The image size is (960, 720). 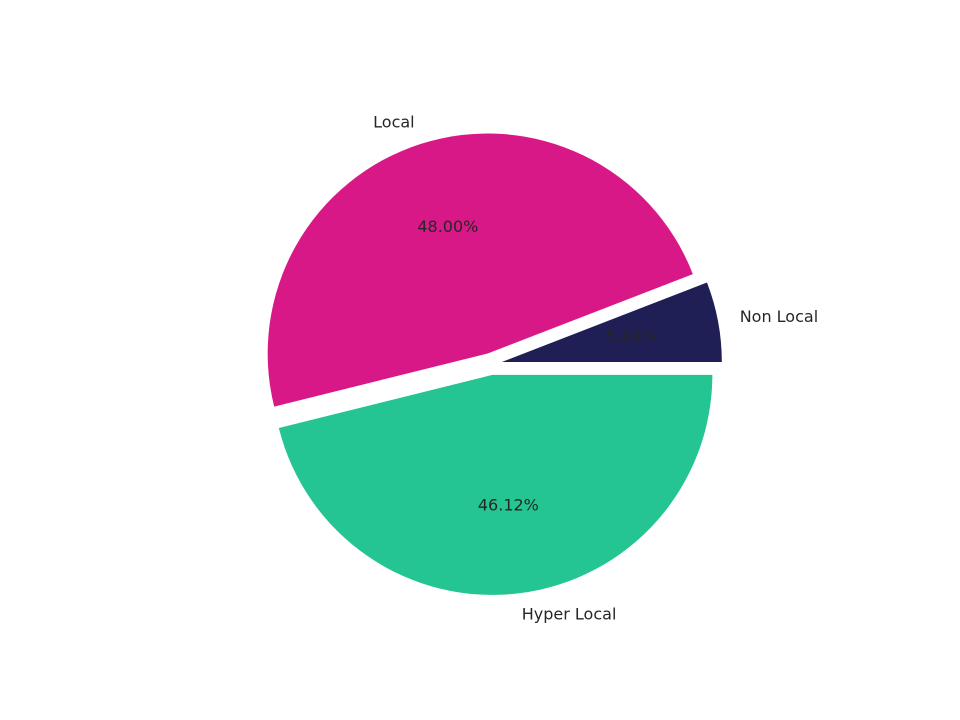 What do you see at coordinates (631, 336) in the screenshot?
I see `value-label: 5.88%` at bounding box center [631, 336].